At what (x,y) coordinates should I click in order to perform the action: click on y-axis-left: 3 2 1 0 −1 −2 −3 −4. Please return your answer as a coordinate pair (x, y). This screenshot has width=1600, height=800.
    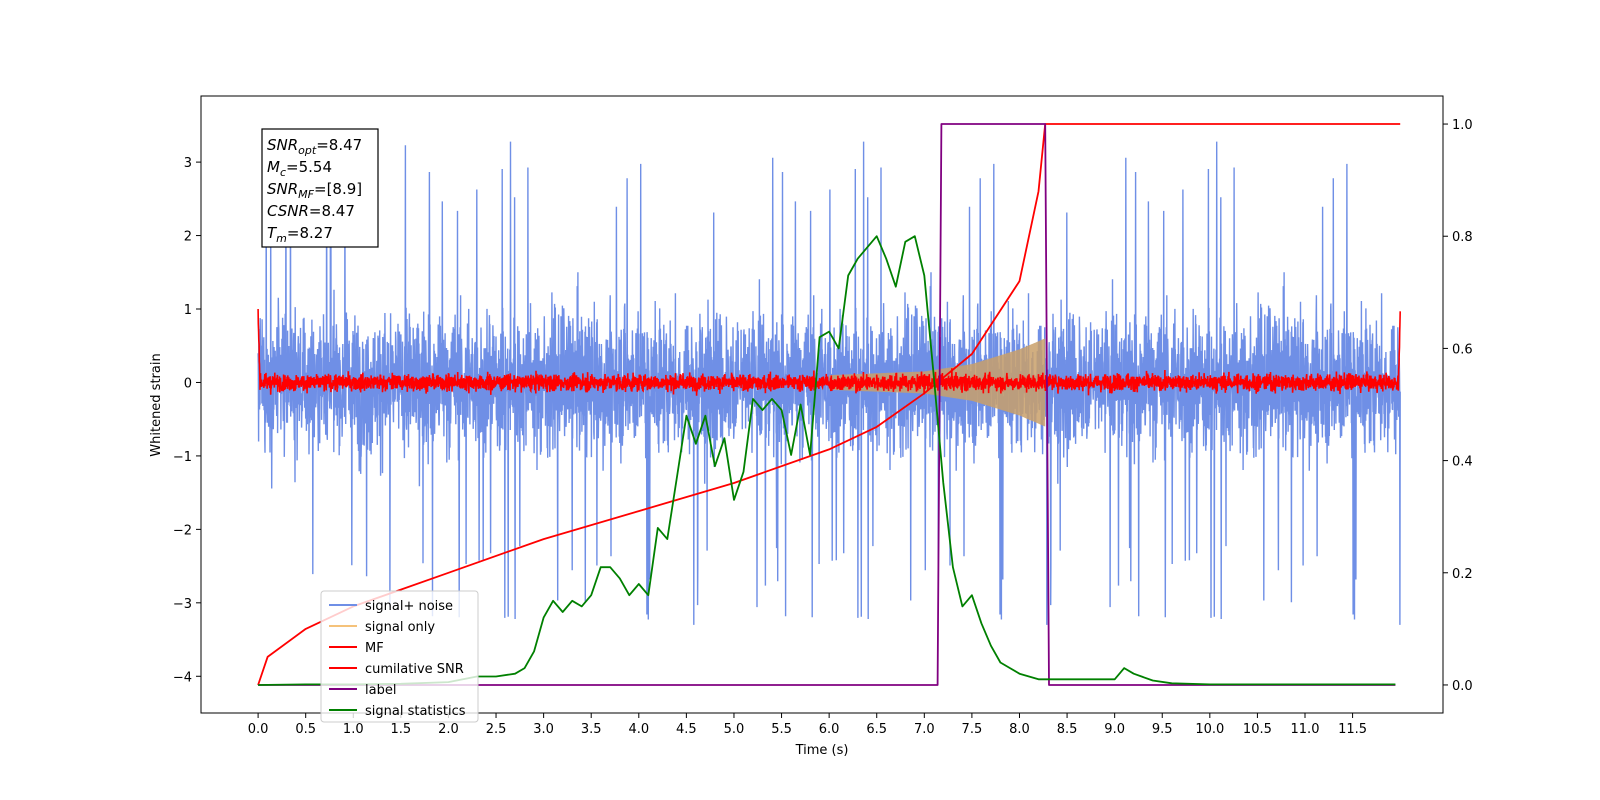
    Looking at the image, I should click on (187, 420).